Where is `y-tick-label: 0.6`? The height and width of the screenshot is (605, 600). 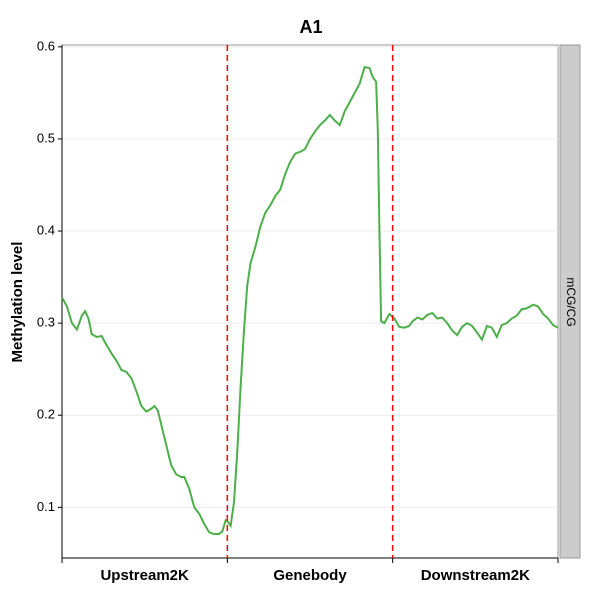
y-tick-label: 0.6 is located at coordinates (46, 45).